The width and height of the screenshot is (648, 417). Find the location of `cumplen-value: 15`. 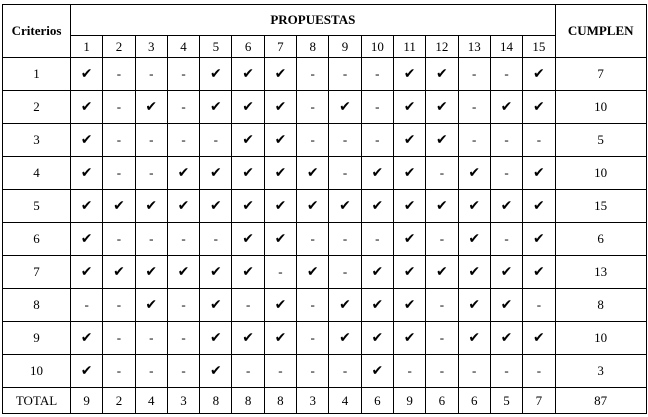

cumplen-value: 15 is located at coordinates (600, 206).